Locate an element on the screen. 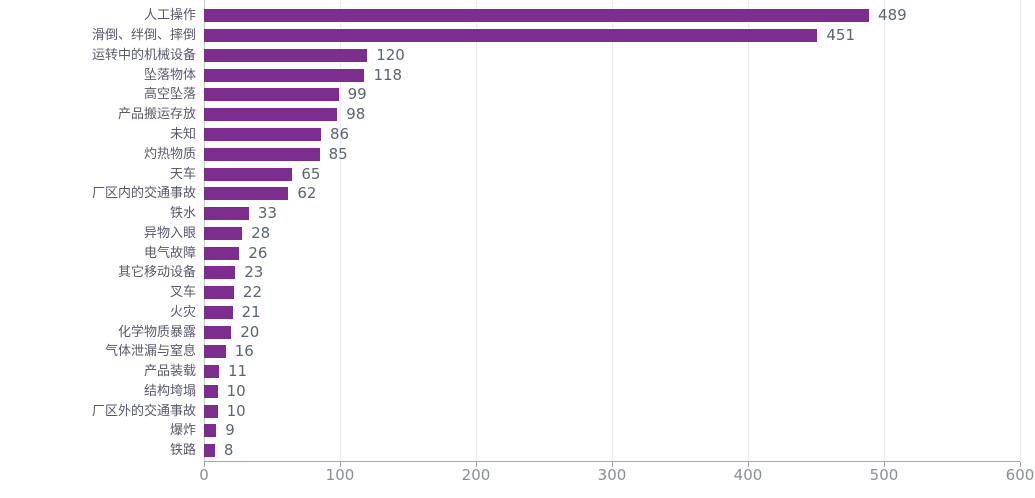 This screenshot has height=498, width=1035. category-label: 未知 is located at coordinates (182, 134).